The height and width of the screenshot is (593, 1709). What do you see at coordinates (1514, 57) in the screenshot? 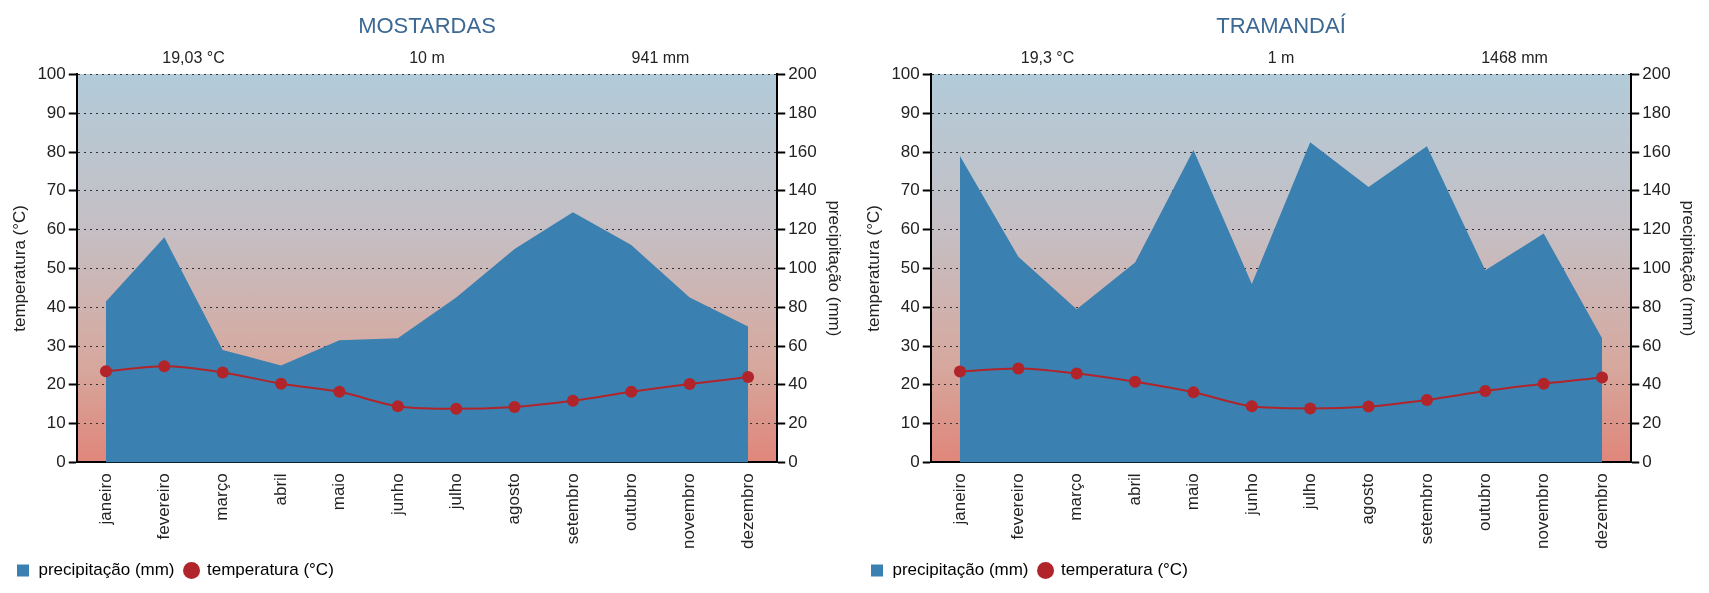
I see `text: 1468 mm` at bounding box center [1514, 57].